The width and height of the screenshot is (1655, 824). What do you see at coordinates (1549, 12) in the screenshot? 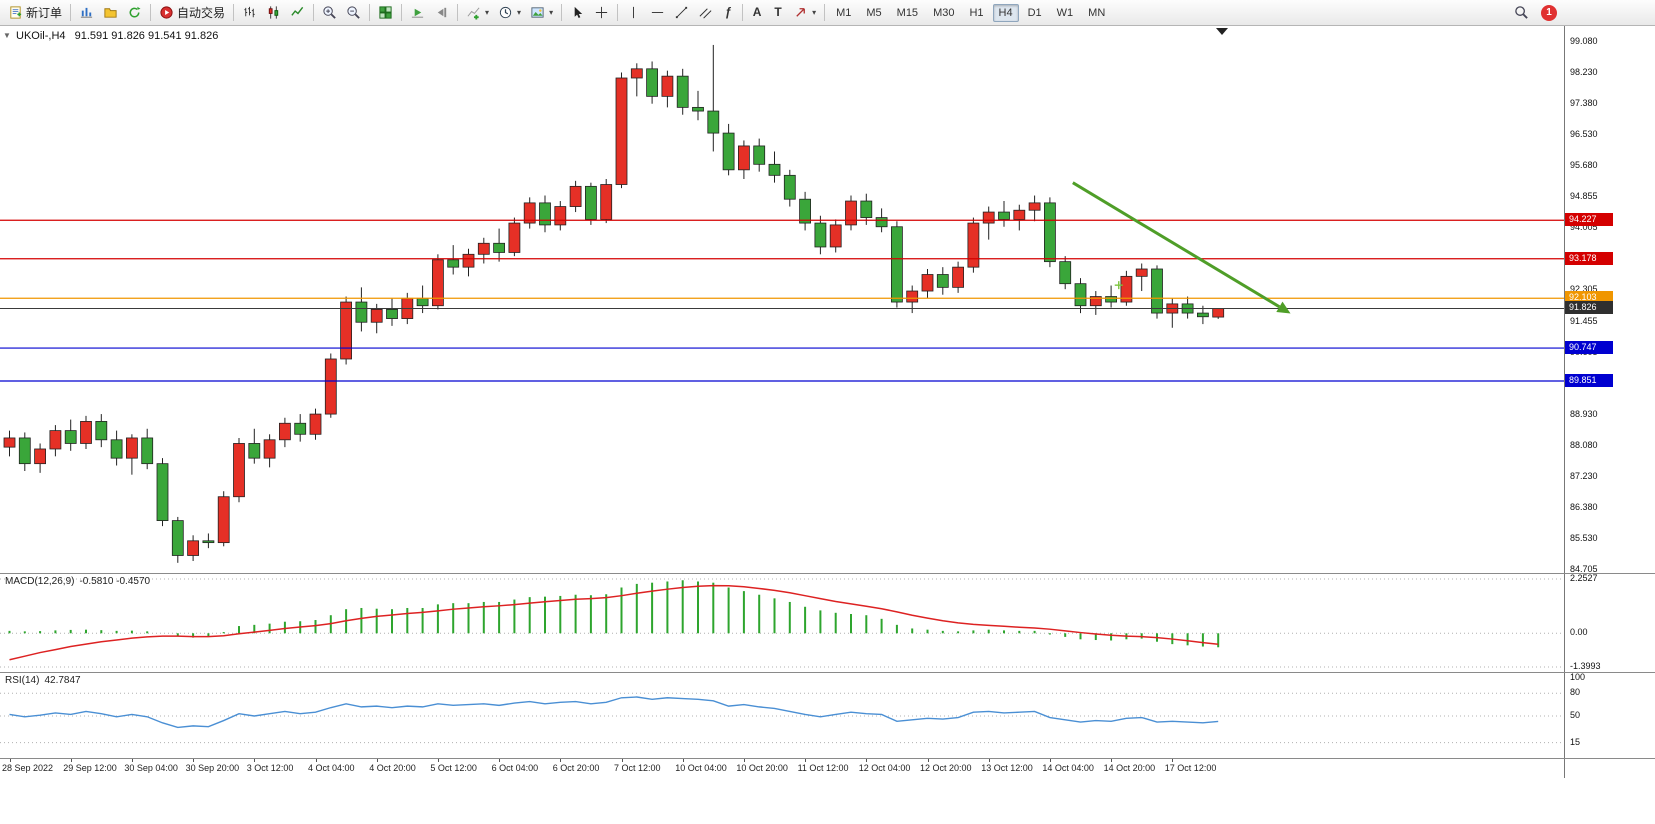
I see `notification-badge: 1` at bounding box center [1549, 12].